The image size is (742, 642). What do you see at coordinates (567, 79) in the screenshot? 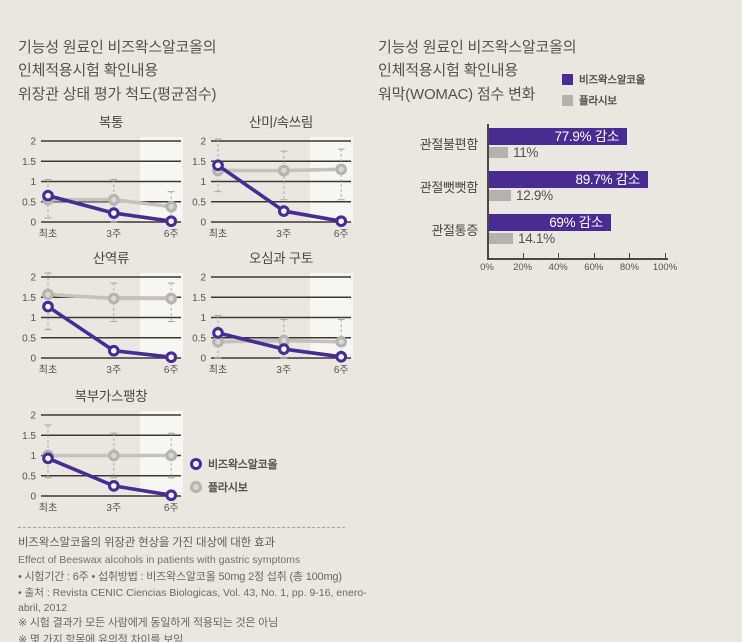
I see `beeswax-swatch-icon` at bounding box center [567, 79].